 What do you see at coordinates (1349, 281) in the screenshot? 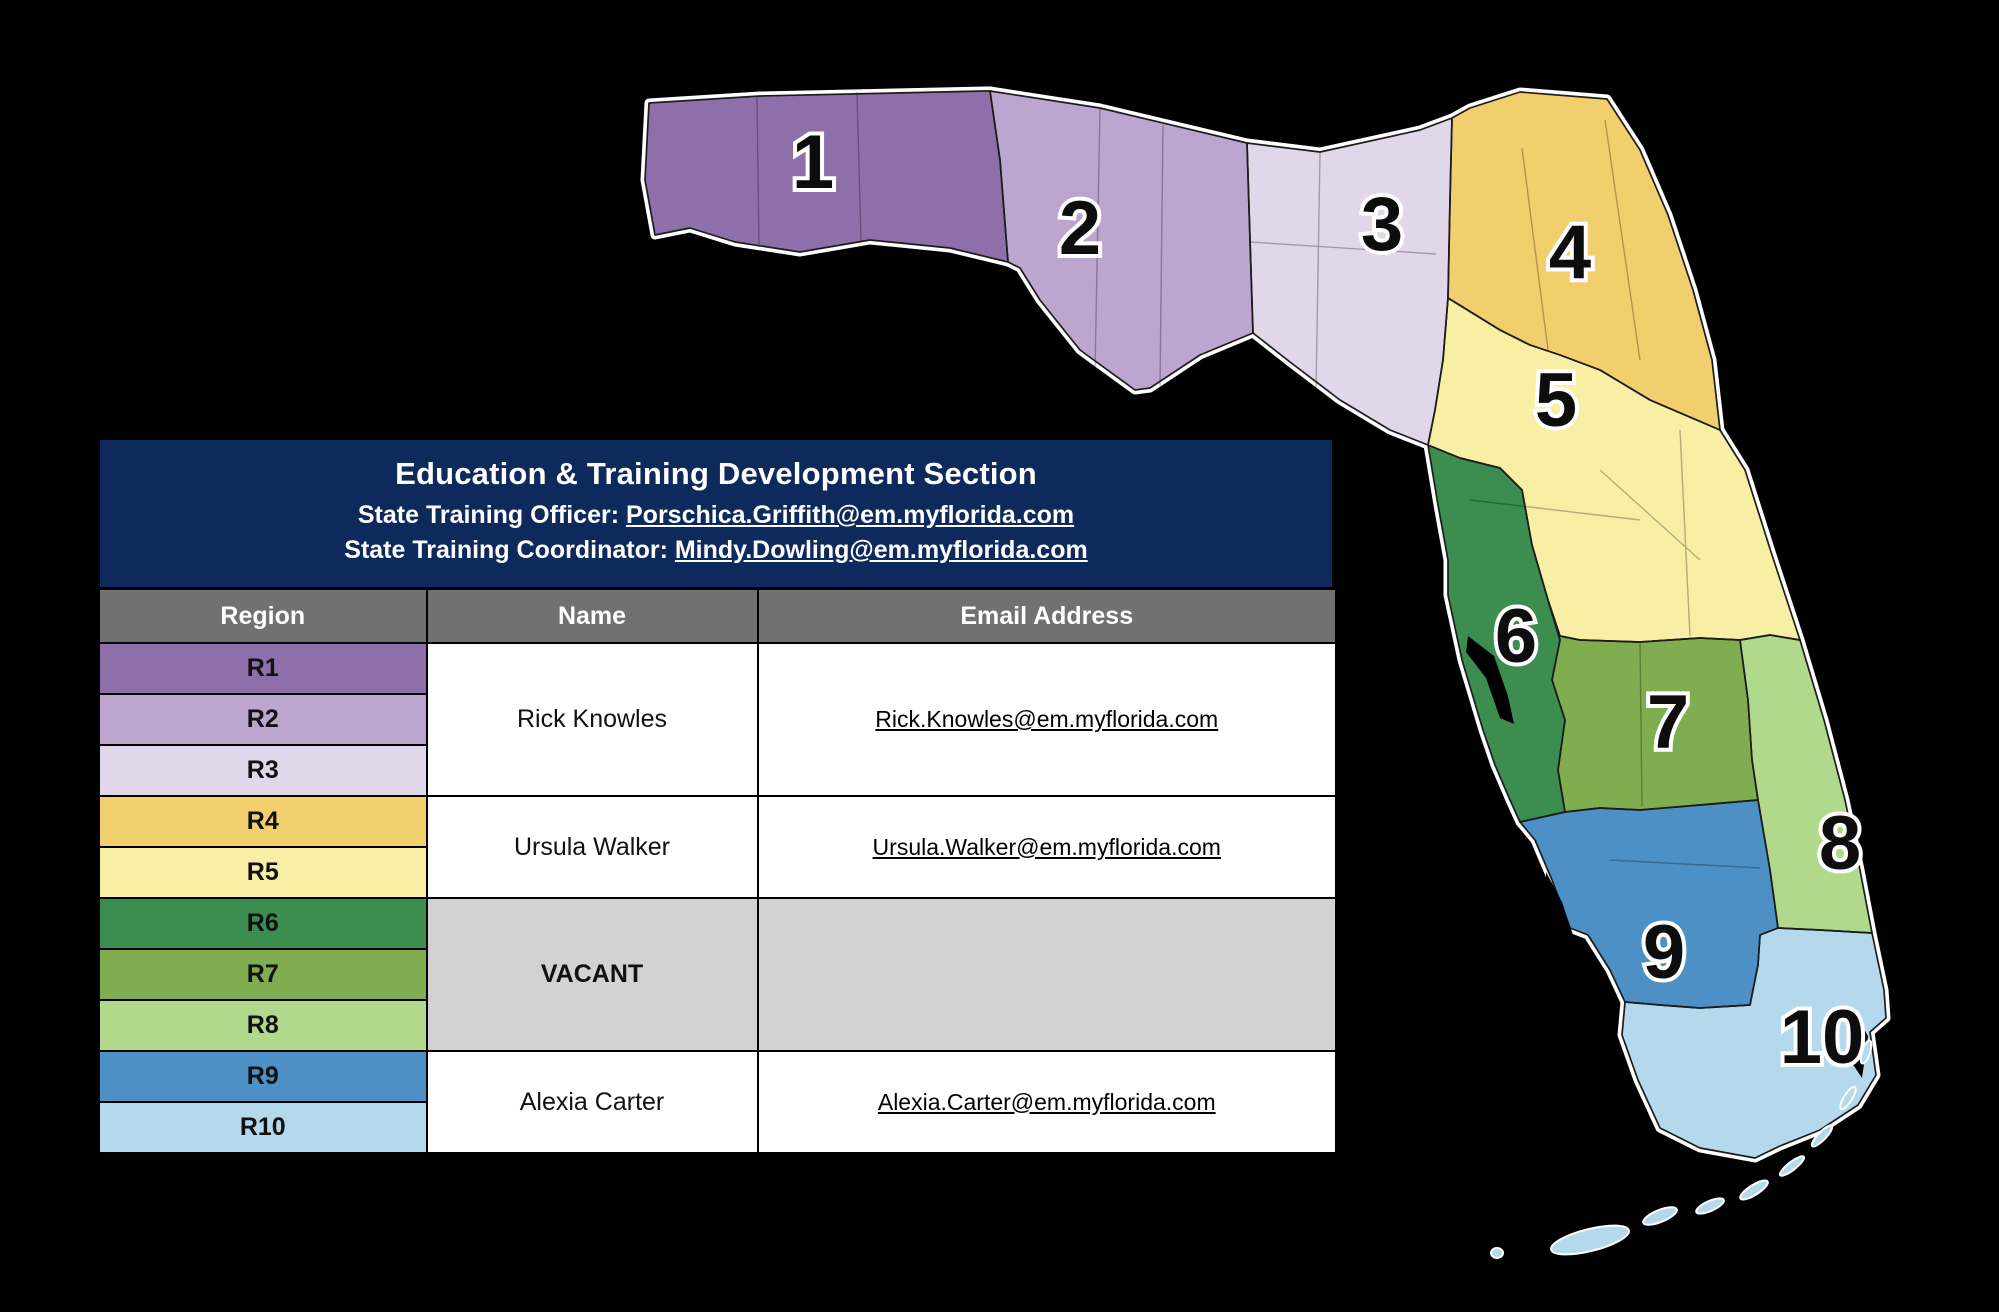
I see `map-region-r3` at bounding box center [1349, 281].